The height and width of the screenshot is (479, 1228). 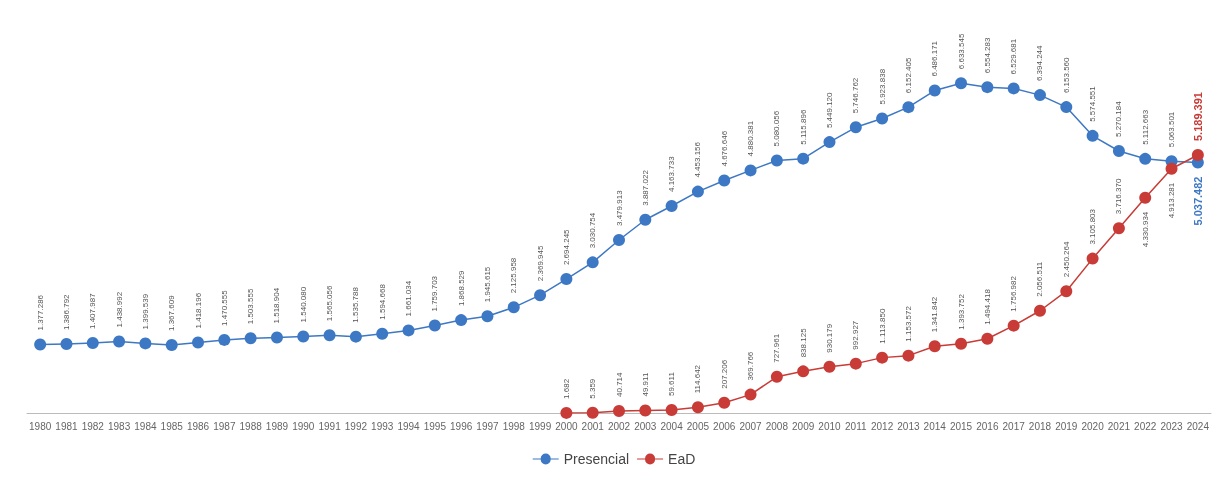 I want to click on data-label: 6.554.283, so click(x=987, y=55).